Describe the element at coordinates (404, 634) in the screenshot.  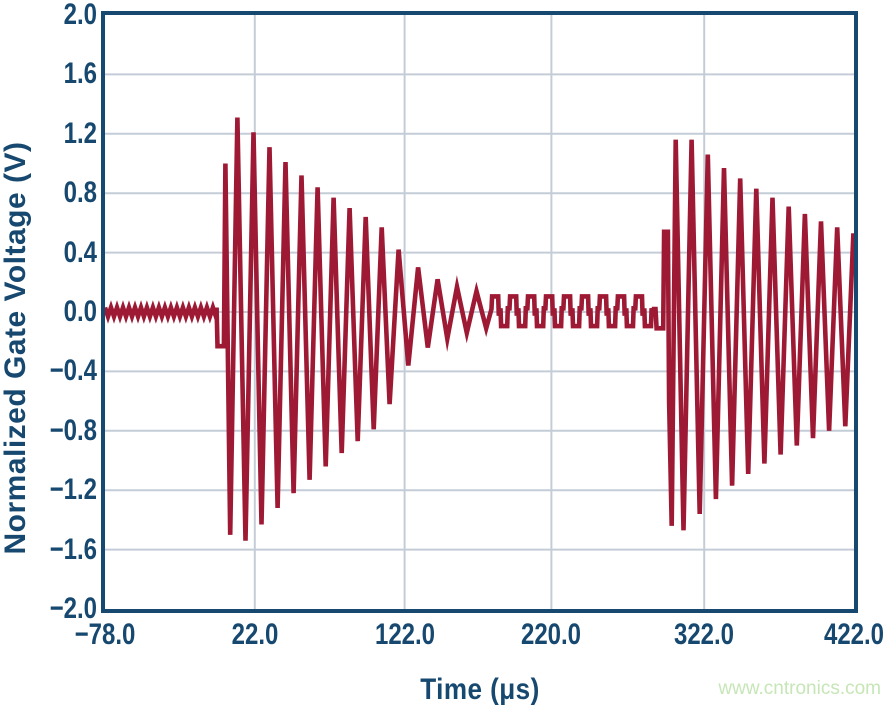
I see `x-tick-label: 122.0` at that location.